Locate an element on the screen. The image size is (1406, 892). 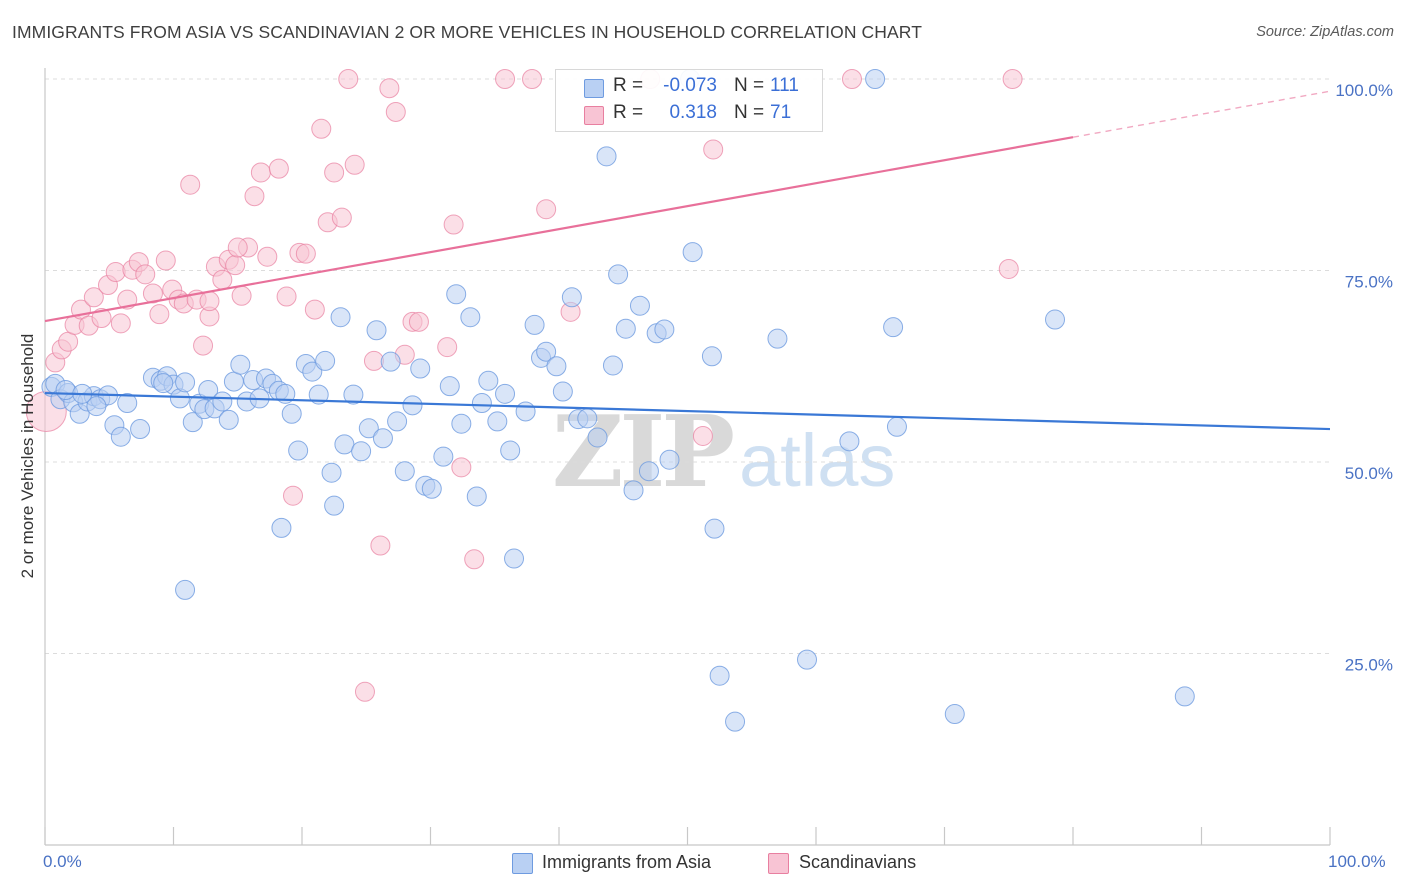
bottom-legend-swatch-asia is located at coordinates (522, 863).